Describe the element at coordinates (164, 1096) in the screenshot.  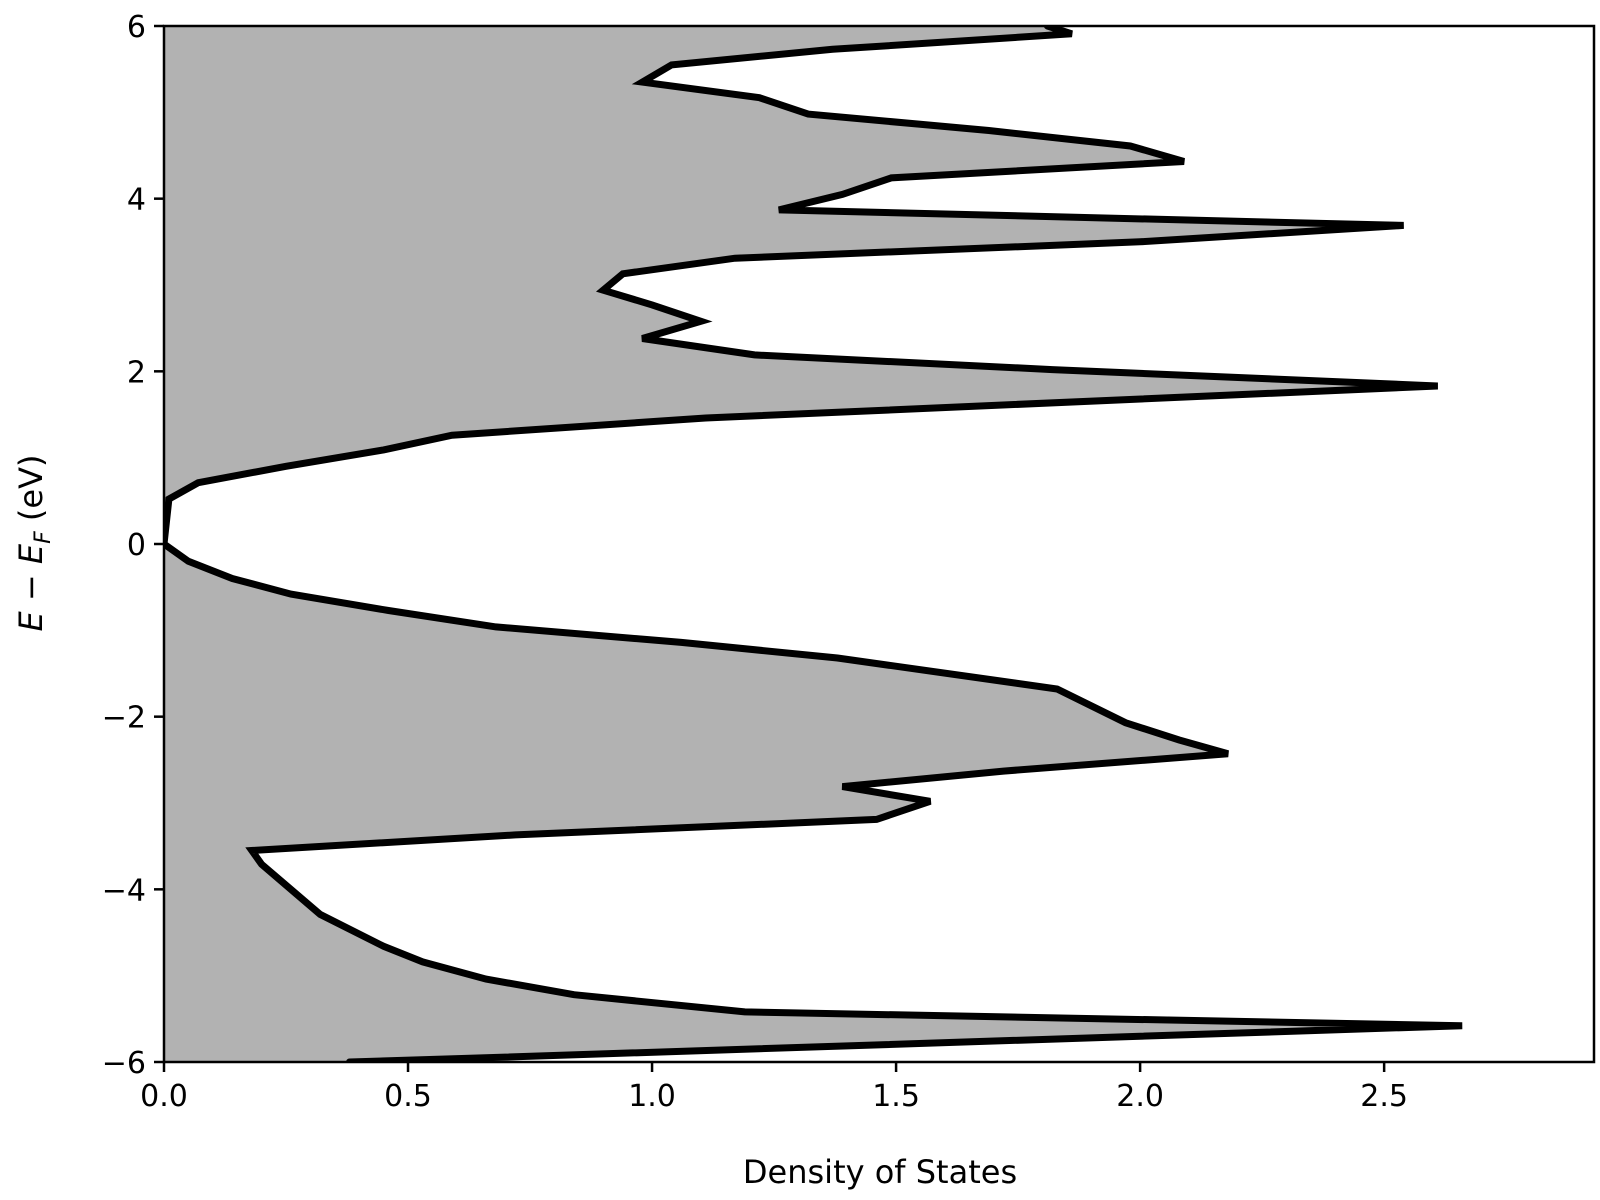
I see `x-tick-label: 0.0` at that location.